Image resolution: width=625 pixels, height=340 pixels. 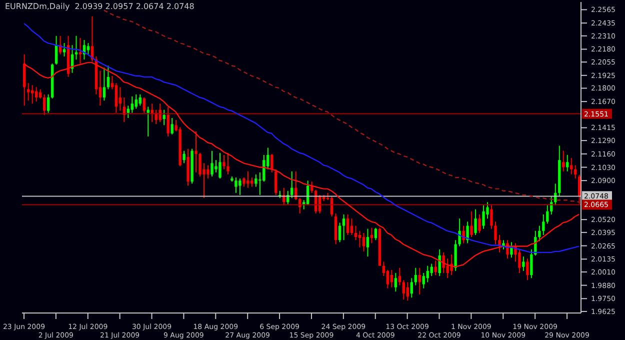 I want to click on chart-title: EURNZDm,Daily 2.0939 2.0957 2.0674 2.0748, so click(x=99, y=6).